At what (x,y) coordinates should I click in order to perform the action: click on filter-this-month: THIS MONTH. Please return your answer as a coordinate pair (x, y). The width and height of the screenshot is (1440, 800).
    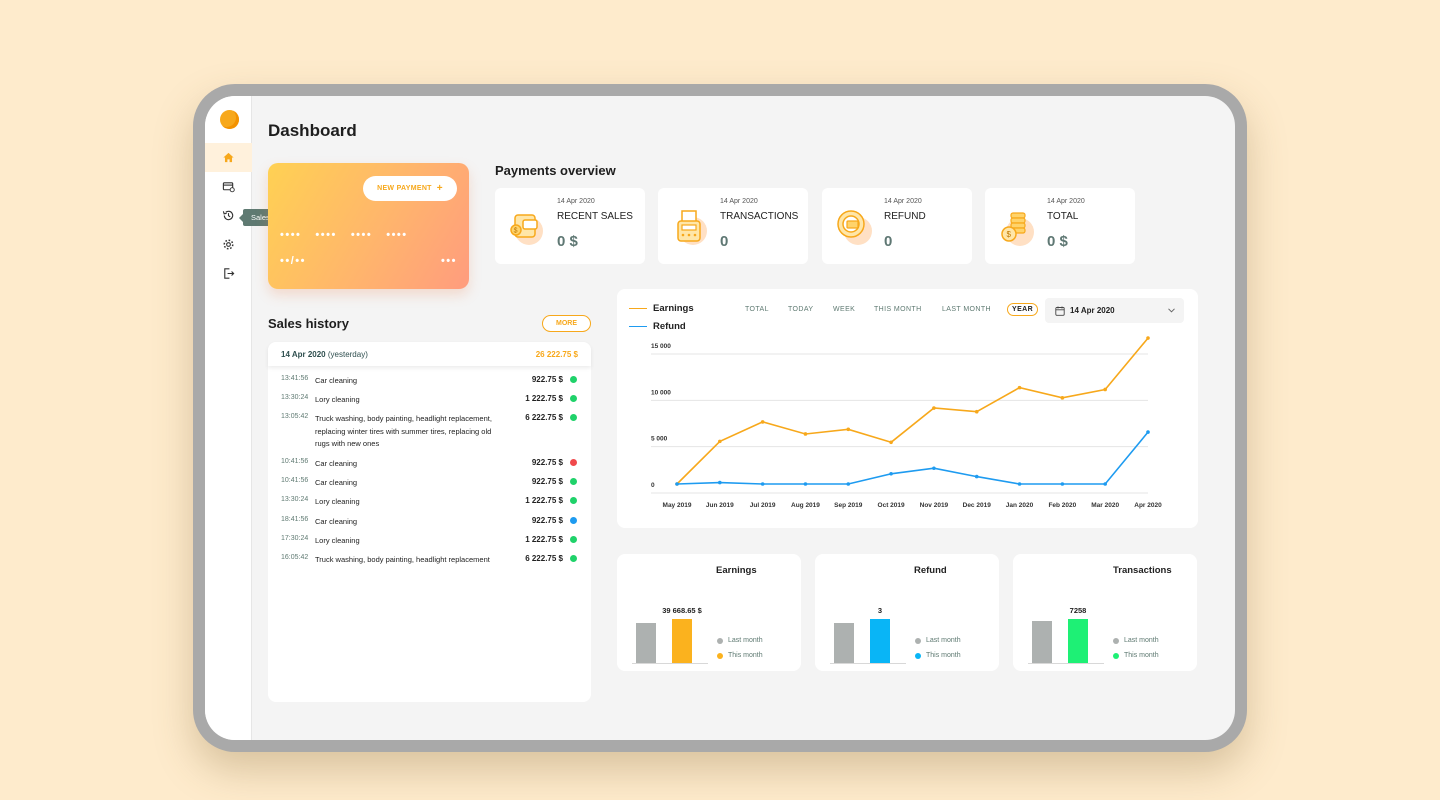
    Looking at the image, I should click on (898, 309).